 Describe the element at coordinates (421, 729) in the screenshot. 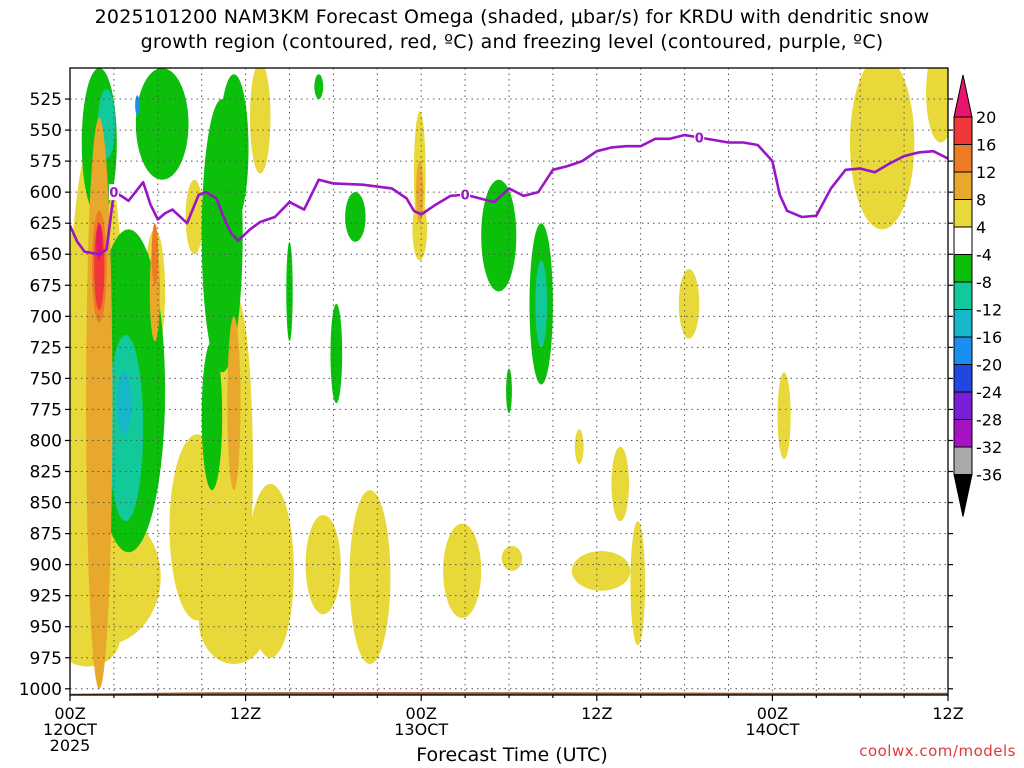

I see `x-tick-label: 13OCT` at that location.